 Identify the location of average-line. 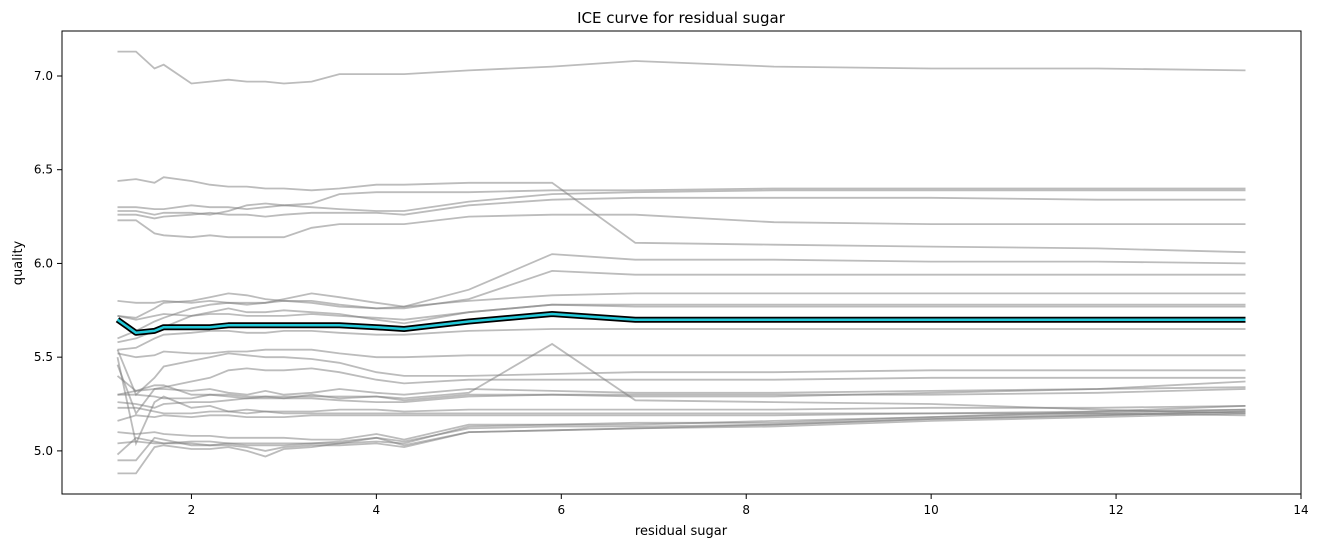
(681, 323).